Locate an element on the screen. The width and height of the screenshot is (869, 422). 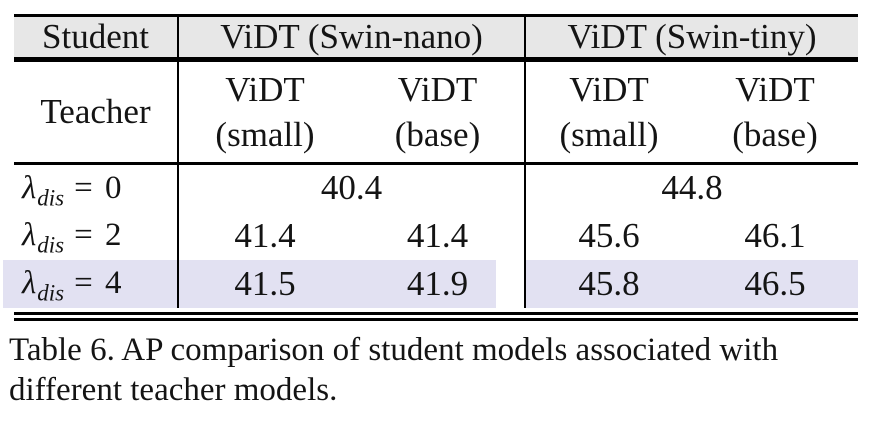
cell-tiny-merged: 44.8 is located at coordinates (691, 187).